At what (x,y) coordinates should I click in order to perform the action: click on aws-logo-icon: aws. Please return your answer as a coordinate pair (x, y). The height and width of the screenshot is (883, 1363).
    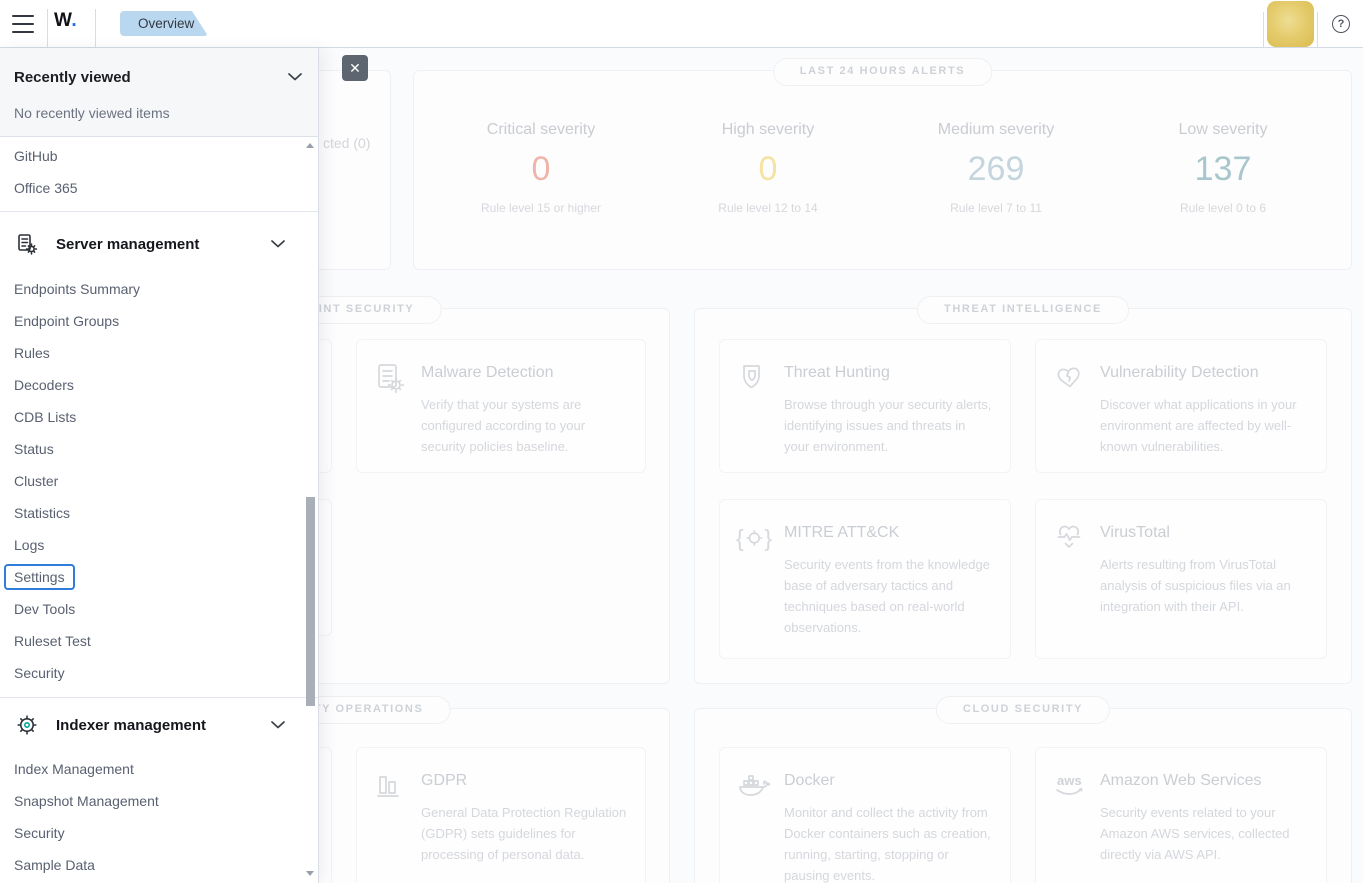
    Looking at the image, I should click on (1070, 786).